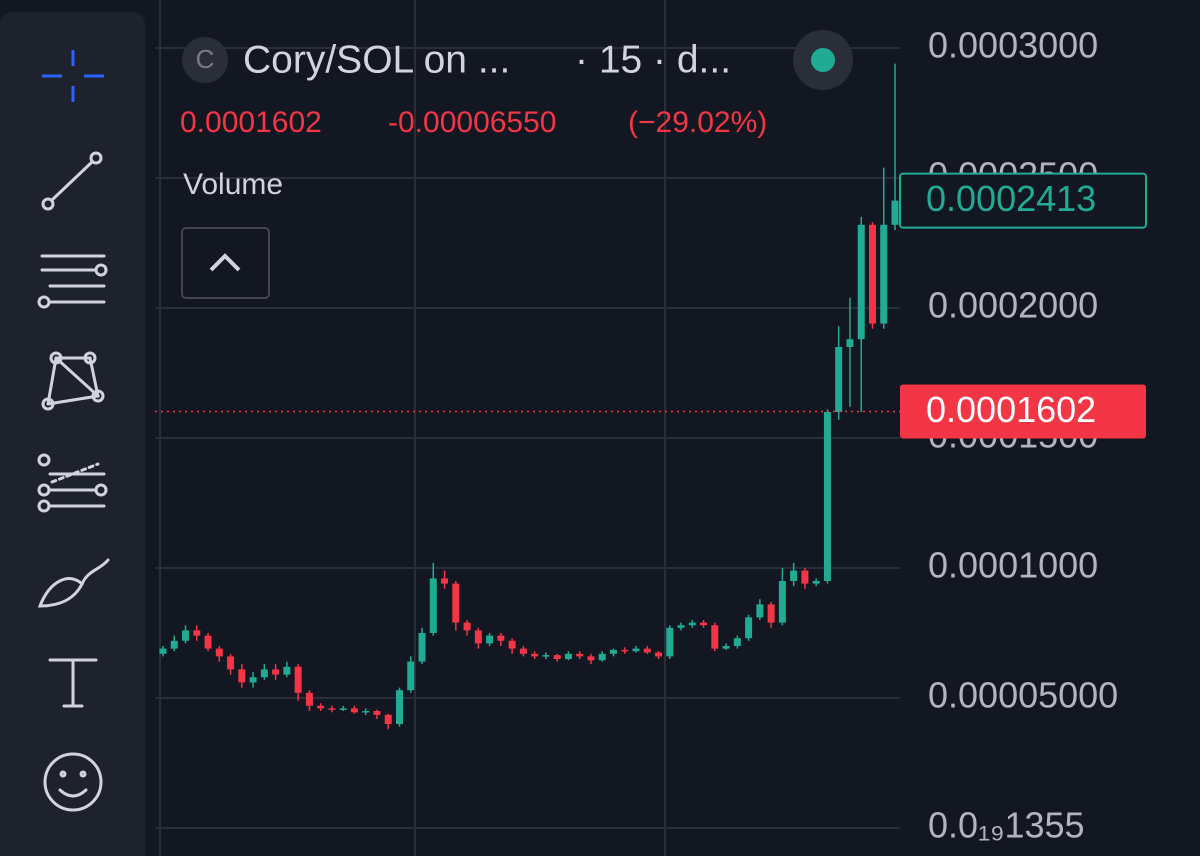 The image size is (1200, 856). I want to click on indicator-name: Volume, so click(233, 184).